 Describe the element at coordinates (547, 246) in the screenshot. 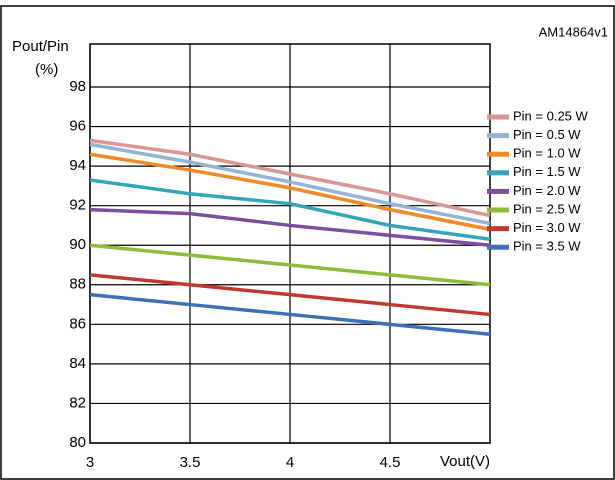

I see `legend-label: Pin = 3.5 W` at that location.